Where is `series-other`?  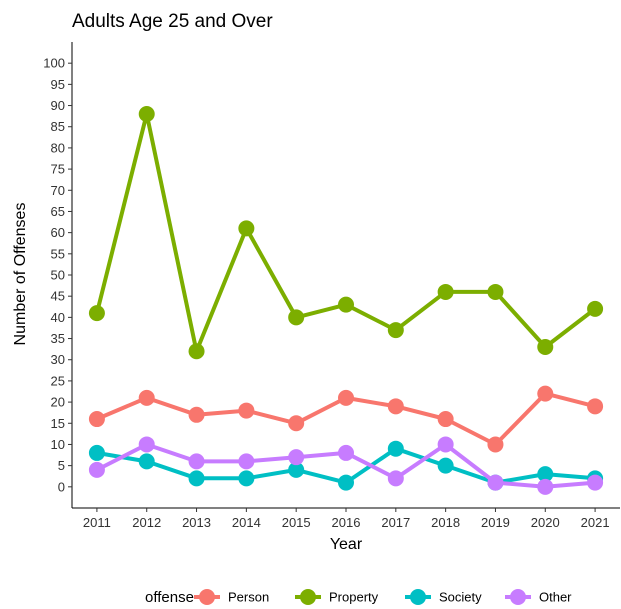 series-other is located at coordinates (346, 465).